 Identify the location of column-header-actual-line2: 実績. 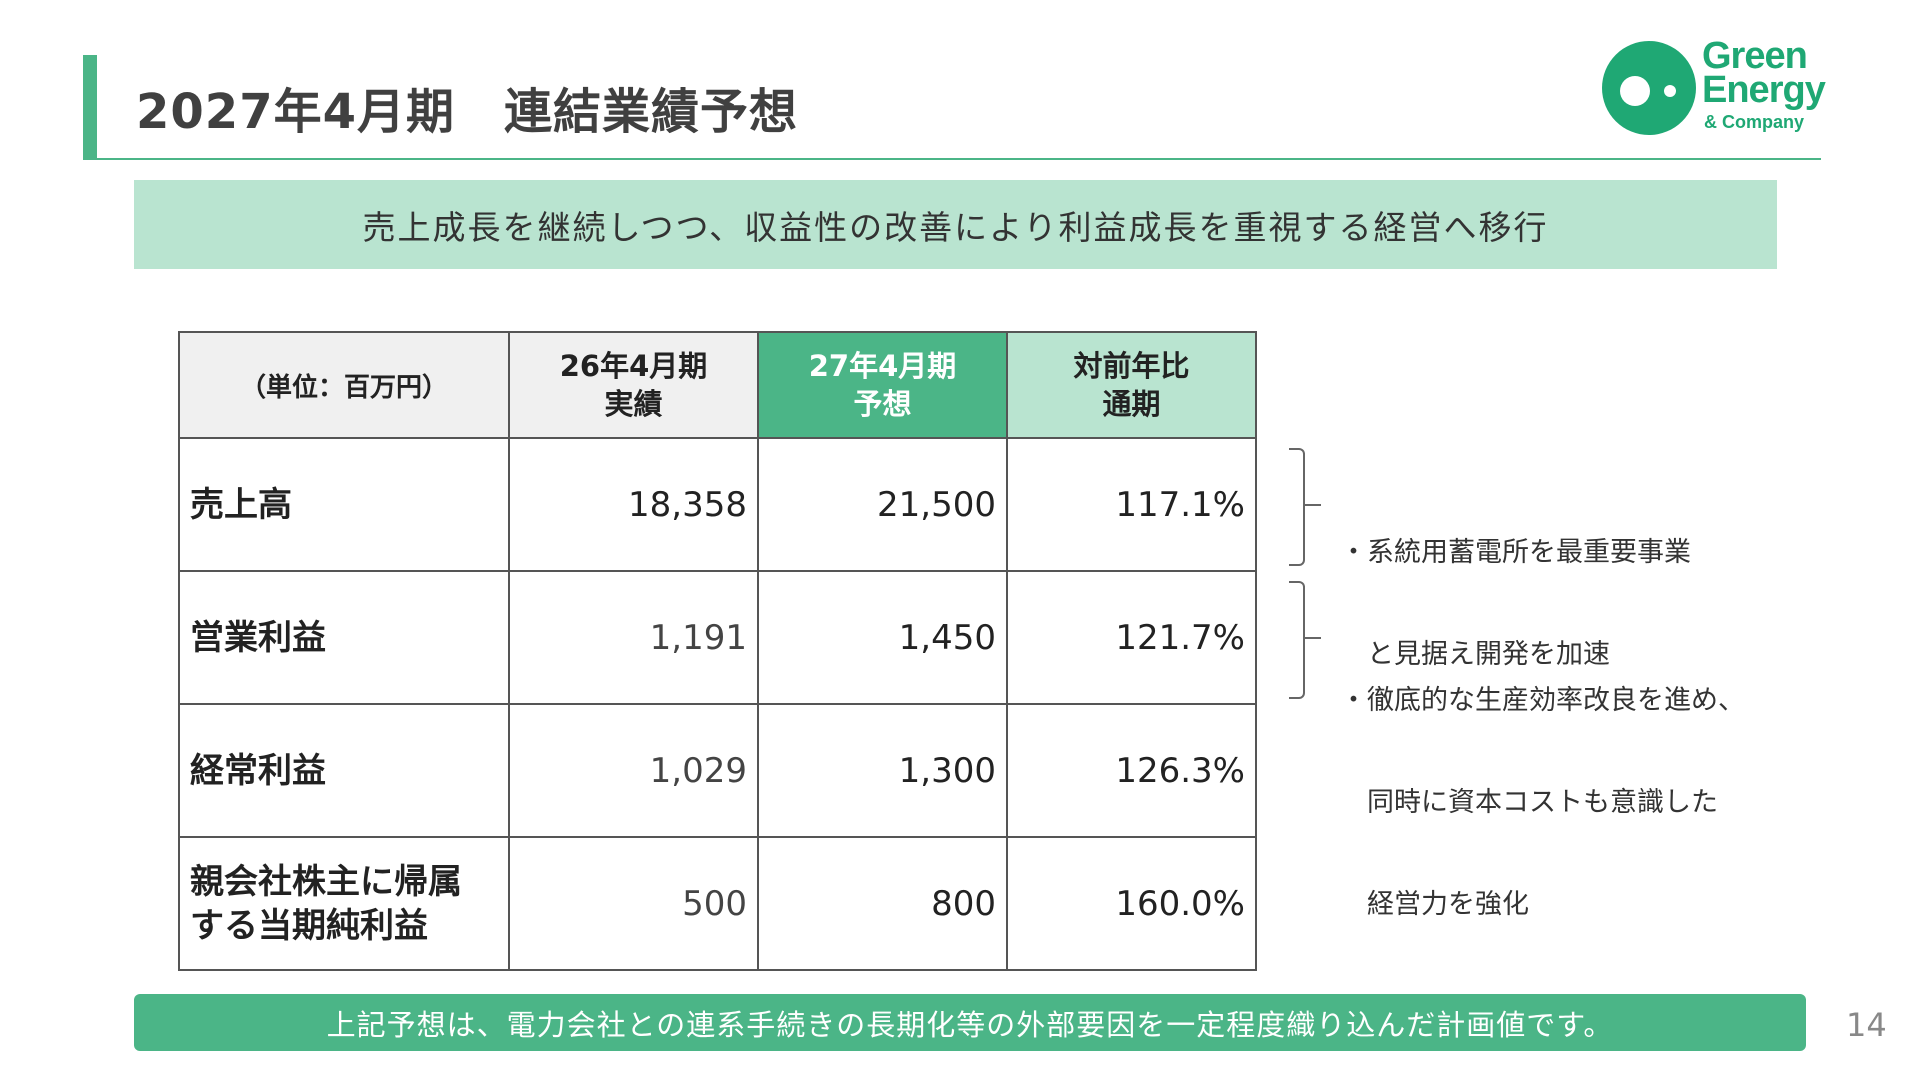
(633, 404).